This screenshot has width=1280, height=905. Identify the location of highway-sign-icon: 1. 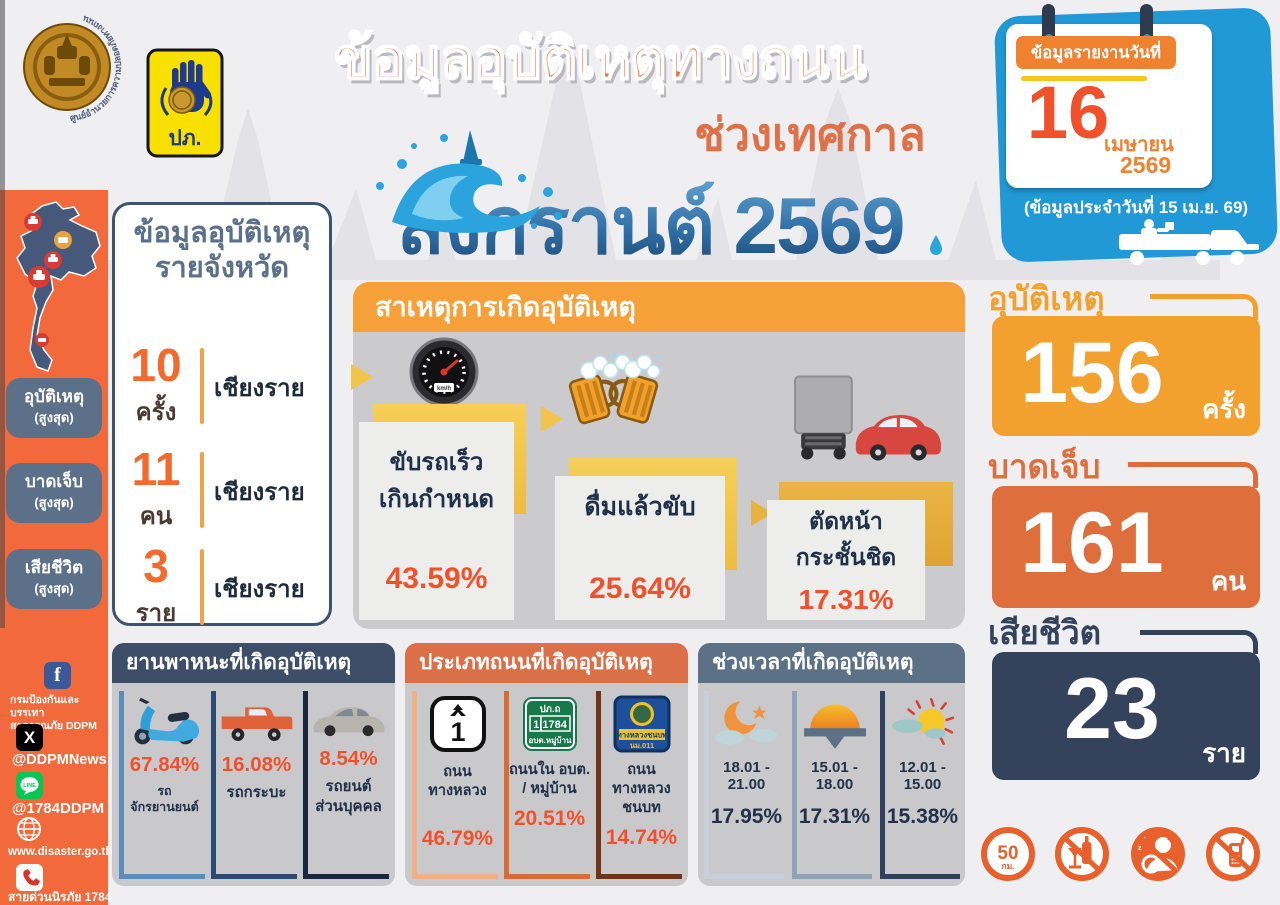
(457, 724).